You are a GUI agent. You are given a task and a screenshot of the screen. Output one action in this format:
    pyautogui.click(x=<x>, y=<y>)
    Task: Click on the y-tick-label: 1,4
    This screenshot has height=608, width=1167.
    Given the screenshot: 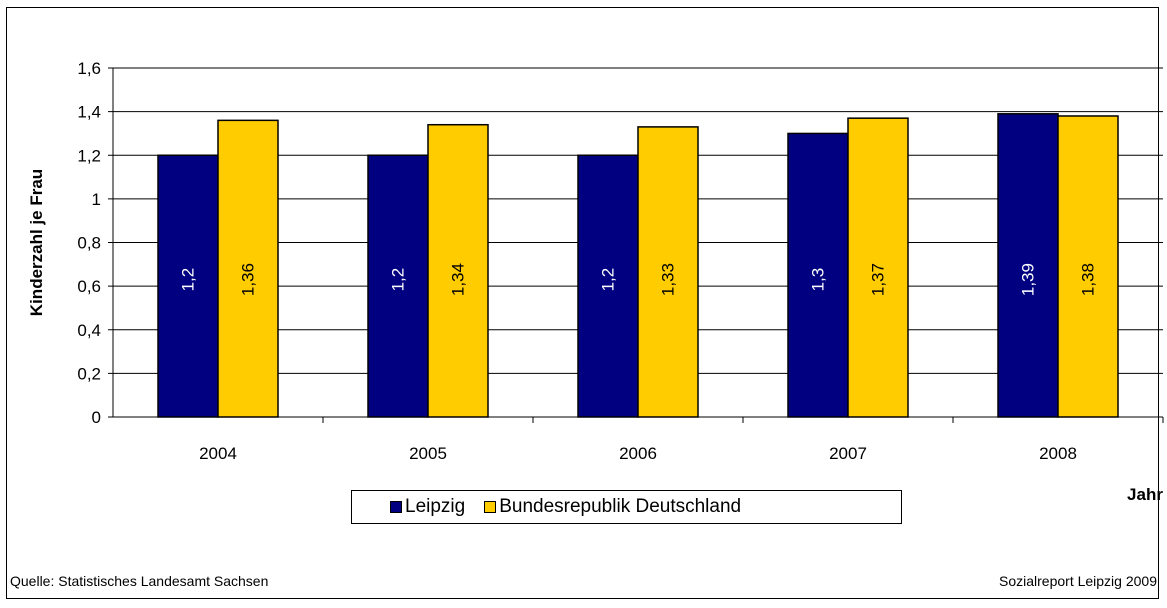 What is the action you would take?
    pyautogui.click(x=89, y=112)
    